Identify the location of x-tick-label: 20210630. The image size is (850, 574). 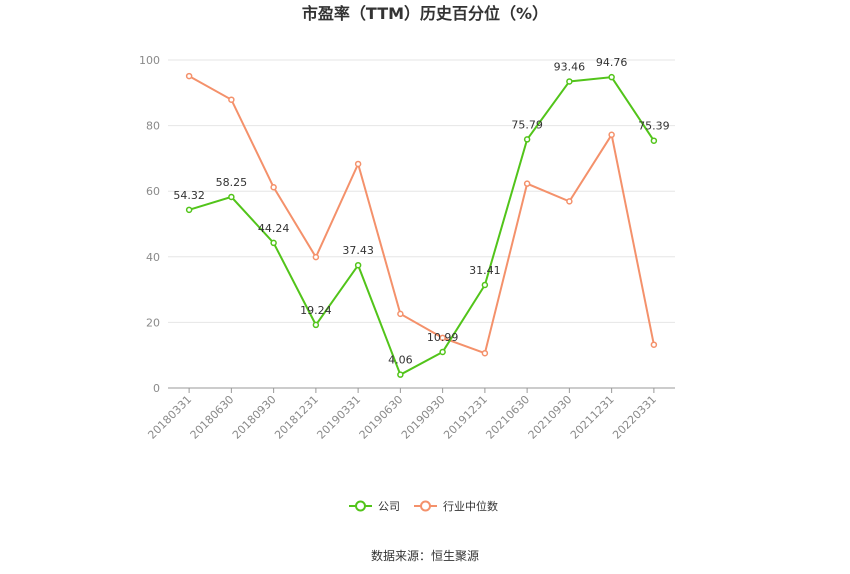
(507, 417).